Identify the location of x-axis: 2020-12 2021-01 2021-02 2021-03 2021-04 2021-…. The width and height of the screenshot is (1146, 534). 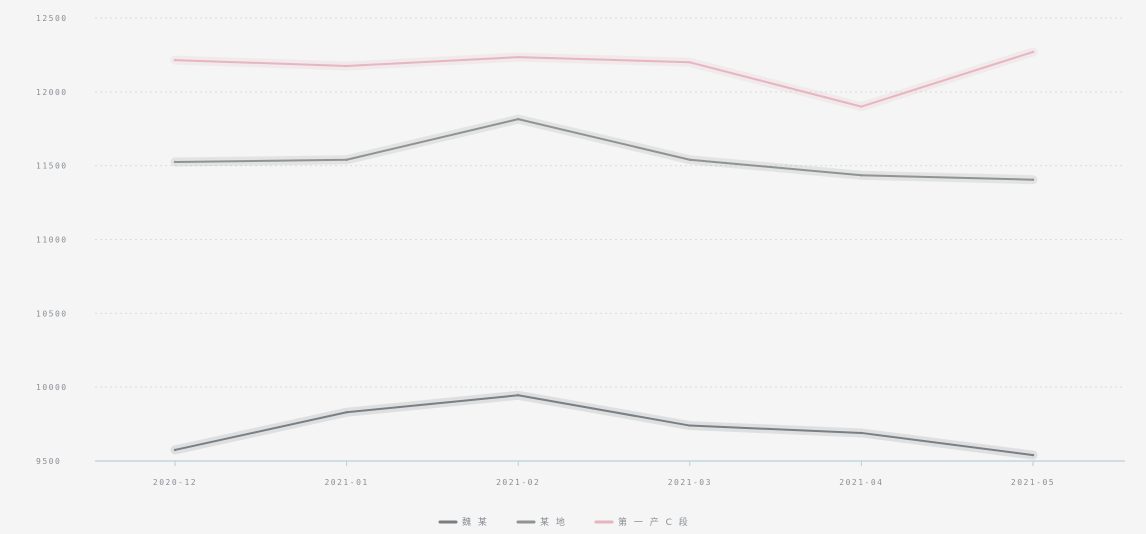
(604, 474).